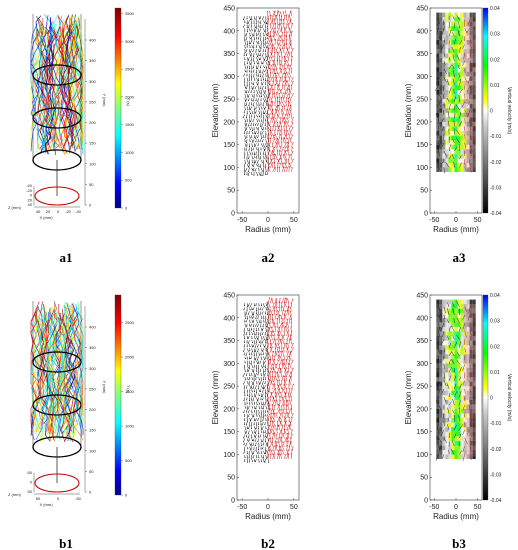  What do you see at coordinates (46, 217) in the screenshot?
I see `x-axis-title: X (mm)` at bounding box center [46, 217].